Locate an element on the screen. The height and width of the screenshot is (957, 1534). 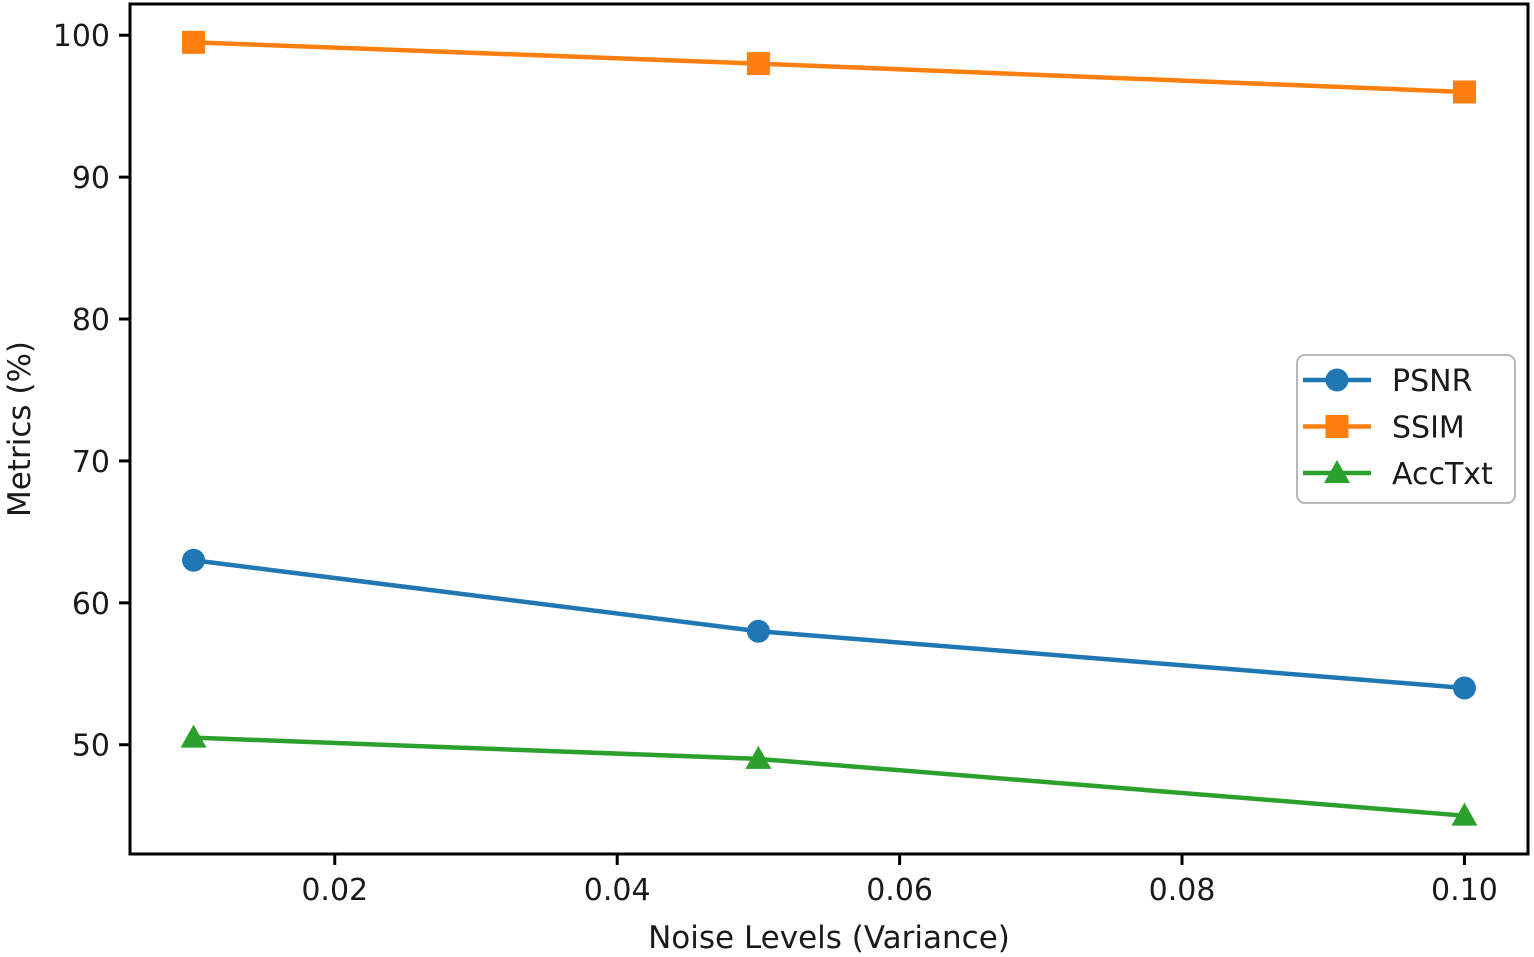
x-tick-label: 0.06 is located at coordinates (899, 890).